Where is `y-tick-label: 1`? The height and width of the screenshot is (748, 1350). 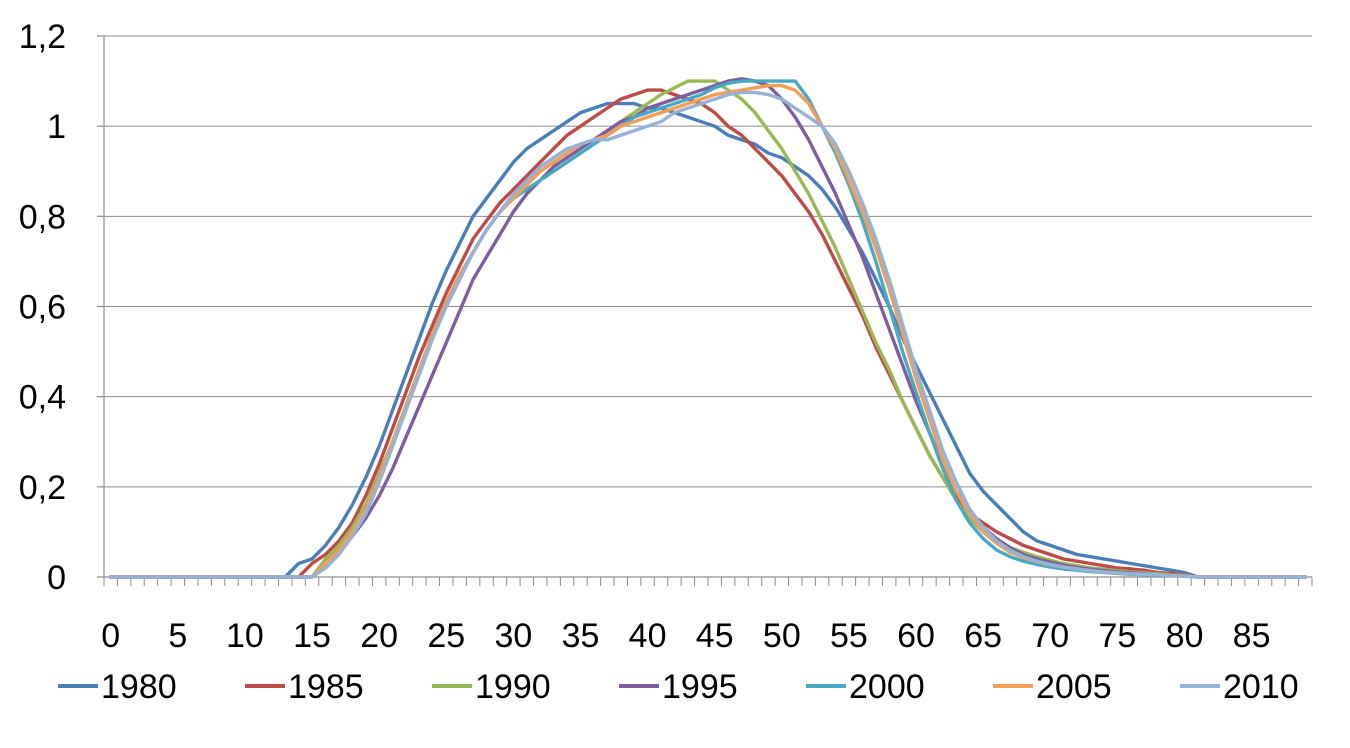
y-tick-label: 1 is located at coordinates (56, 127).